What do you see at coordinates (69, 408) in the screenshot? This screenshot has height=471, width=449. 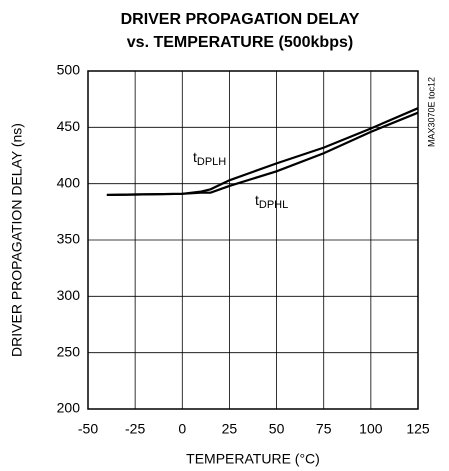 I see `y-tick-label: 200` at bounding box center [69, 408].